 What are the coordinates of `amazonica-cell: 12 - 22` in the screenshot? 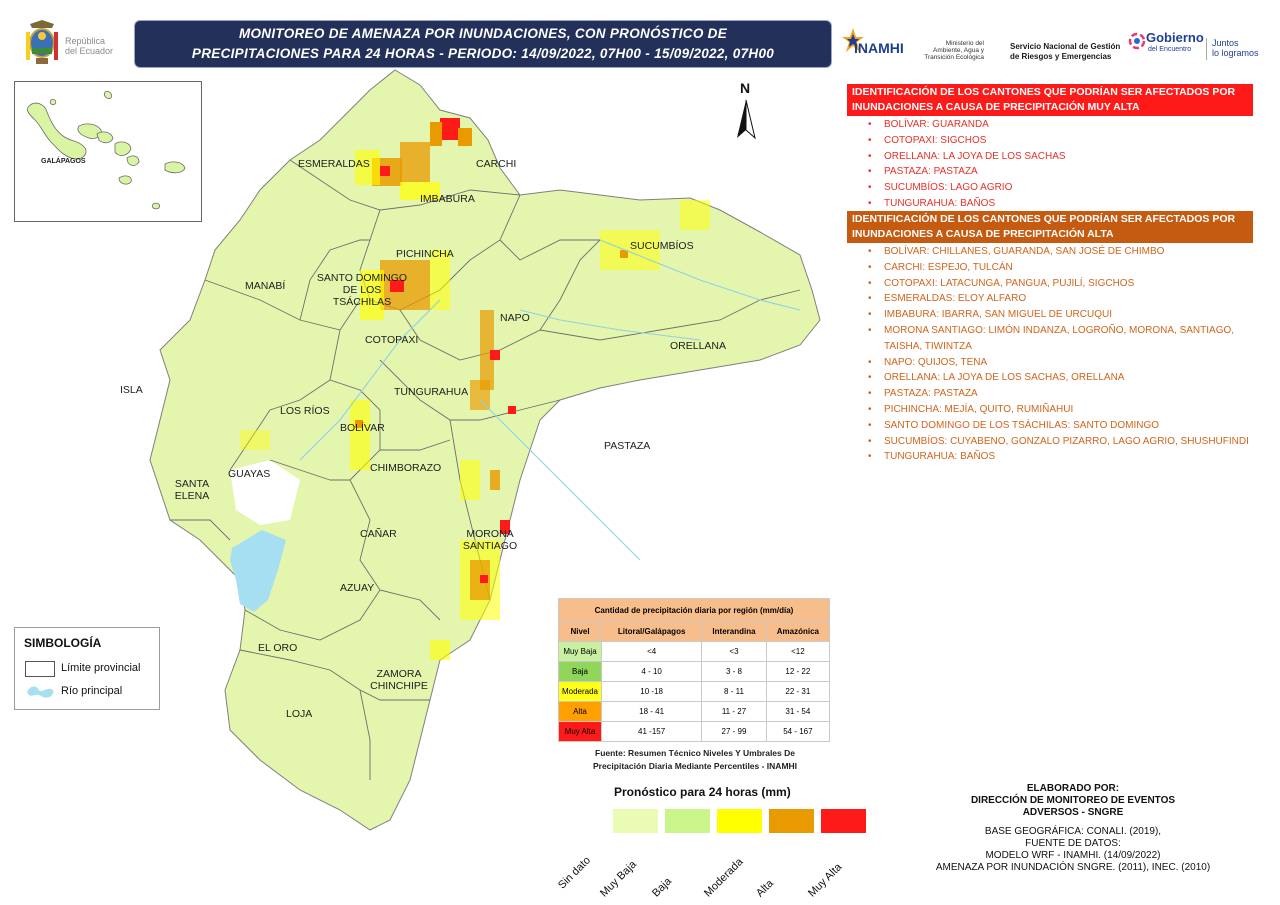 It's located at (798, 671).